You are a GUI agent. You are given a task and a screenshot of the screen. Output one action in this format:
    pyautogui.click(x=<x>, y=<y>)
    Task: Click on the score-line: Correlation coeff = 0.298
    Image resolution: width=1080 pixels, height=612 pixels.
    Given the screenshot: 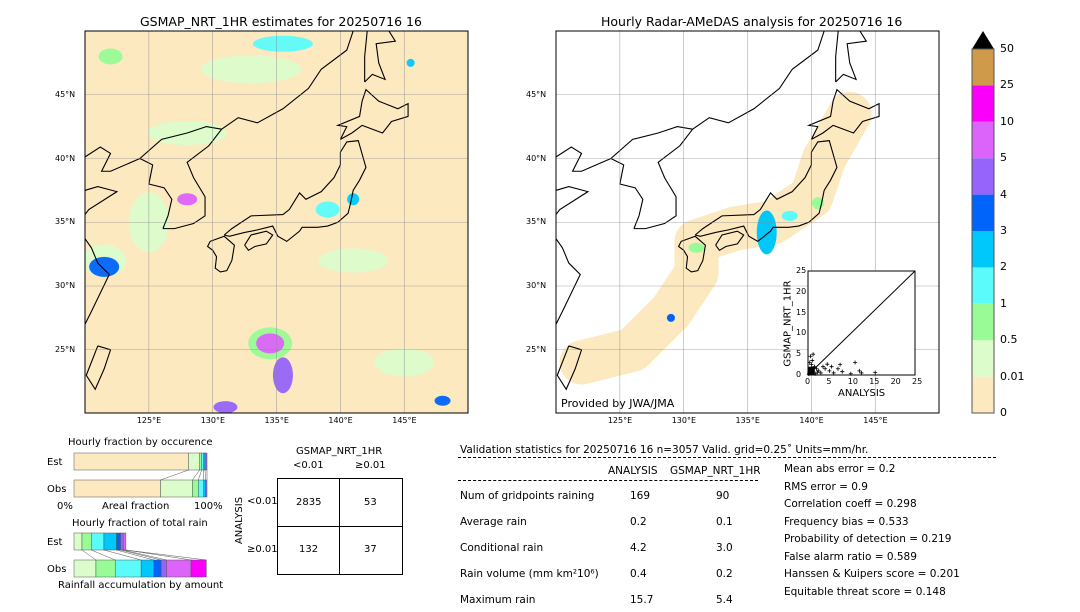 What is the action you would take?
    pyautogui.click(x=850, y=504)
    